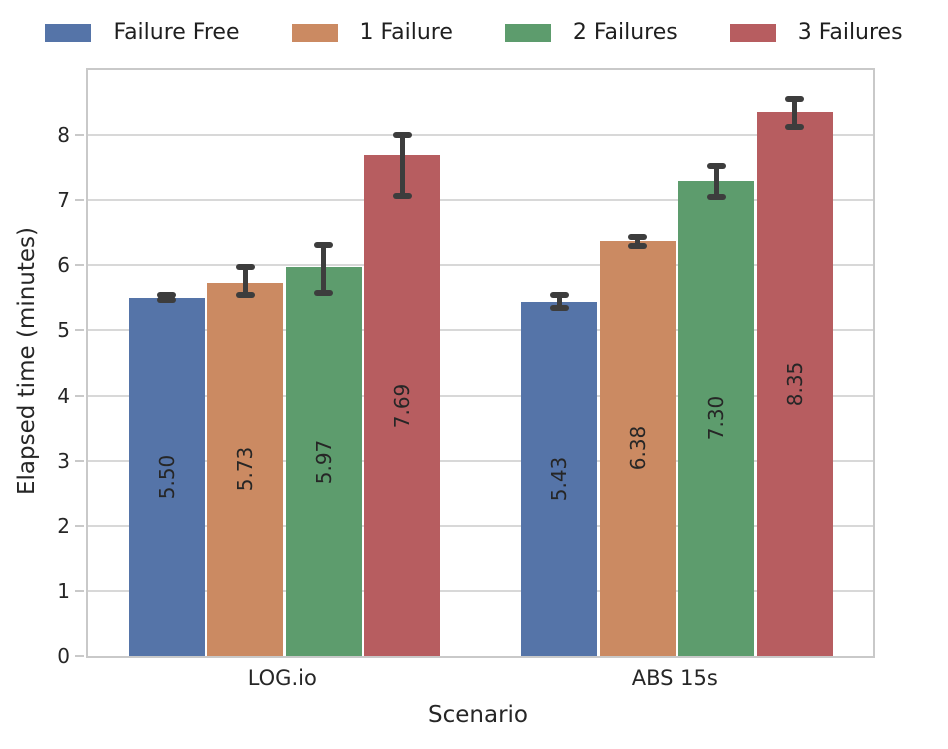  I want to click on bar-value-label: 5.73, so click(245, 469).